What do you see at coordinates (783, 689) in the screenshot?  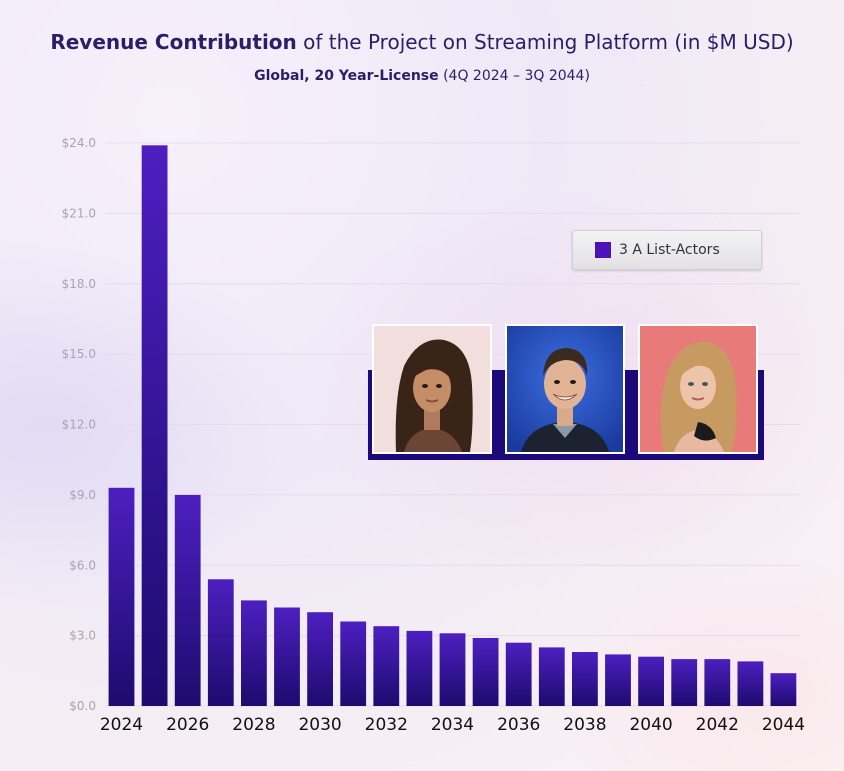 I see `bar-2044` at bounding box center [783, 689].